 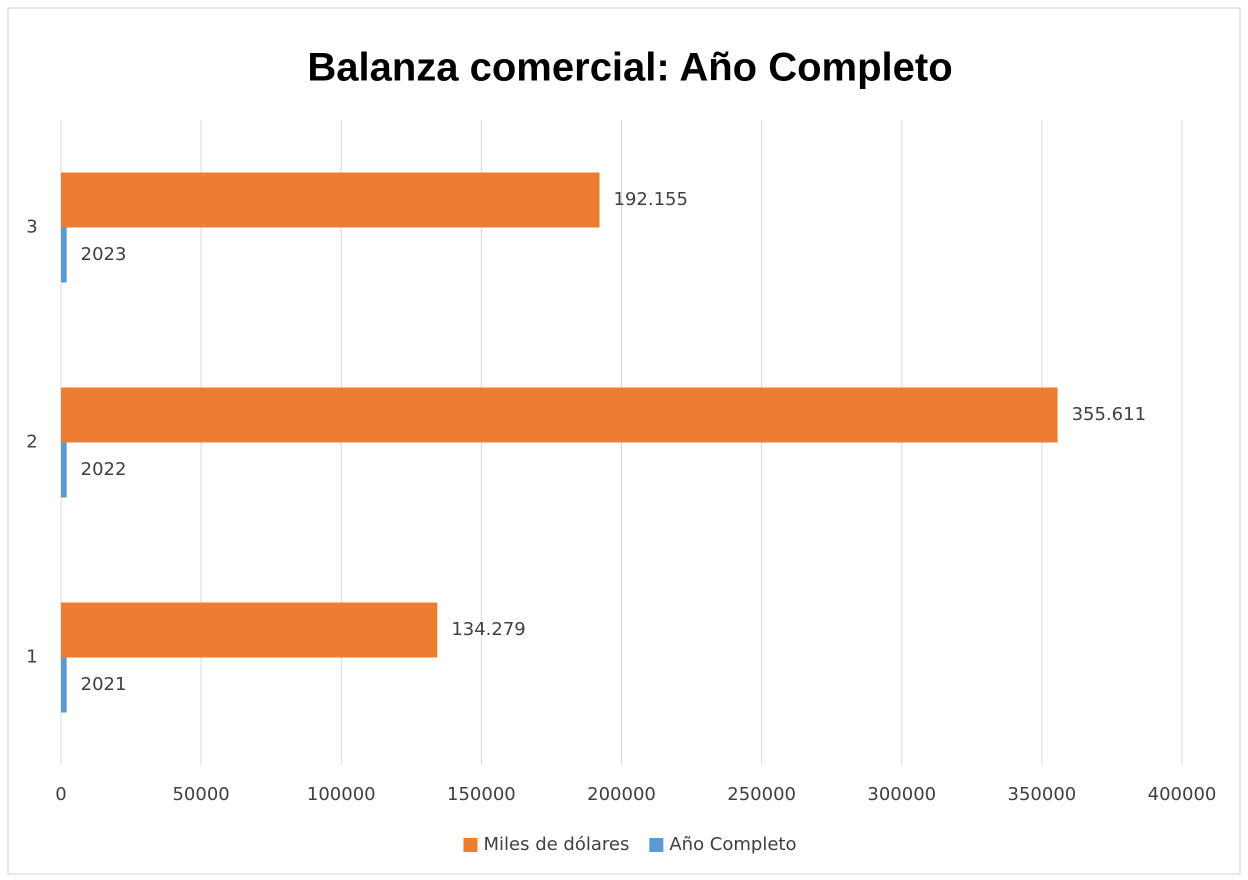 What do you see at coordinates (341, 794) in the screenshot?
I see `x-tick-label: 100000` at bounding box center [341, 794].